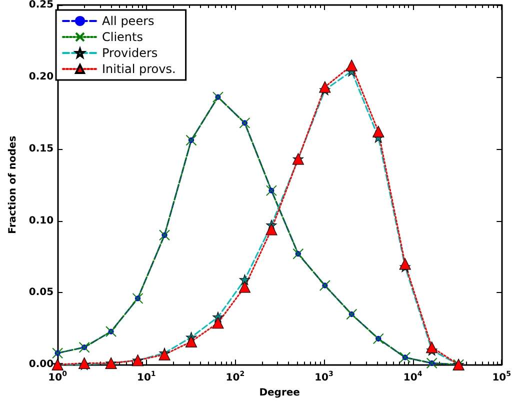 The height and width of the screenshot is (403, 514). What do you see at coordinates (41, 5) in the screenshot?
I see `y-tick-label: 0.25` at bounding box center [41, 5].